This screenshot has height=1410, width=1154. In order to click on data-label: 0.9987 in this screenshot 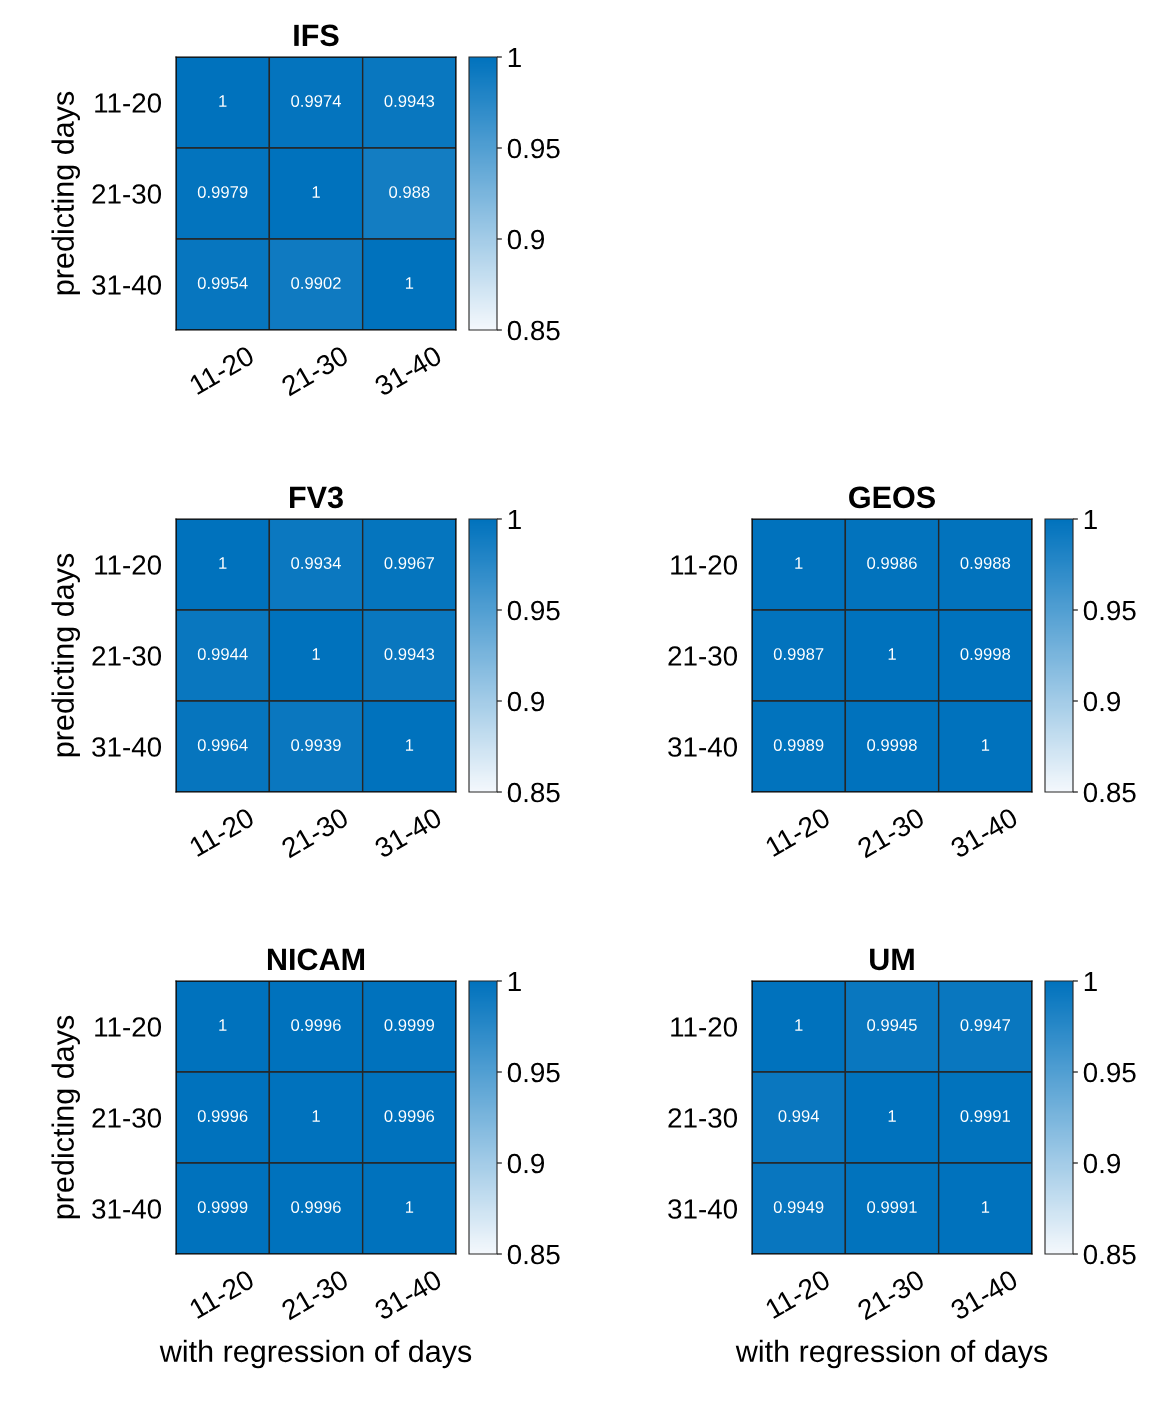, I will do `click(798, 654)`.